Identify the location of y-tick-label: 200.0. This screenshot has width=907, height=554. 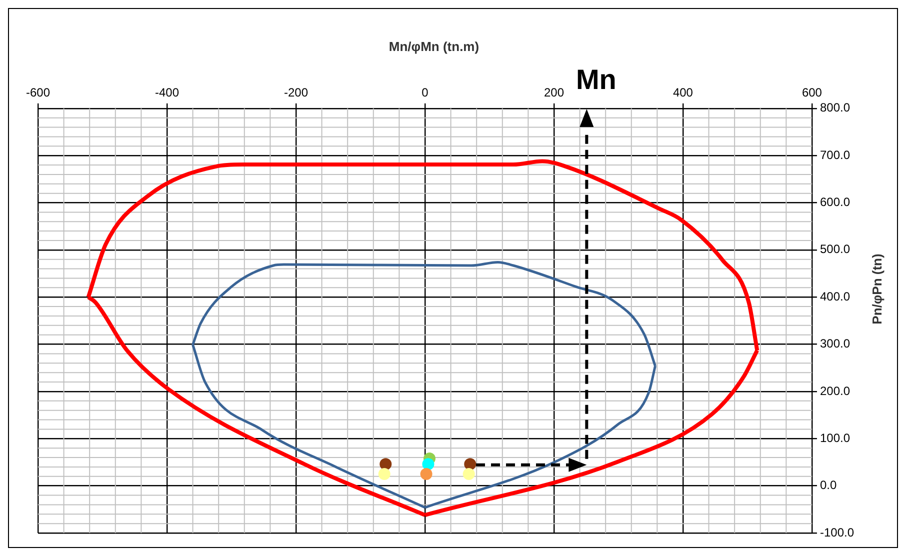
(835, 391).